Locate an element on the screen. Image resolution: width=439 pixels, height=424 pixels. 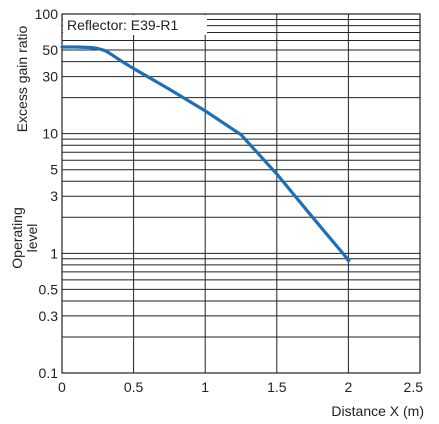
annotation-box is located at coordinates (135, 25).